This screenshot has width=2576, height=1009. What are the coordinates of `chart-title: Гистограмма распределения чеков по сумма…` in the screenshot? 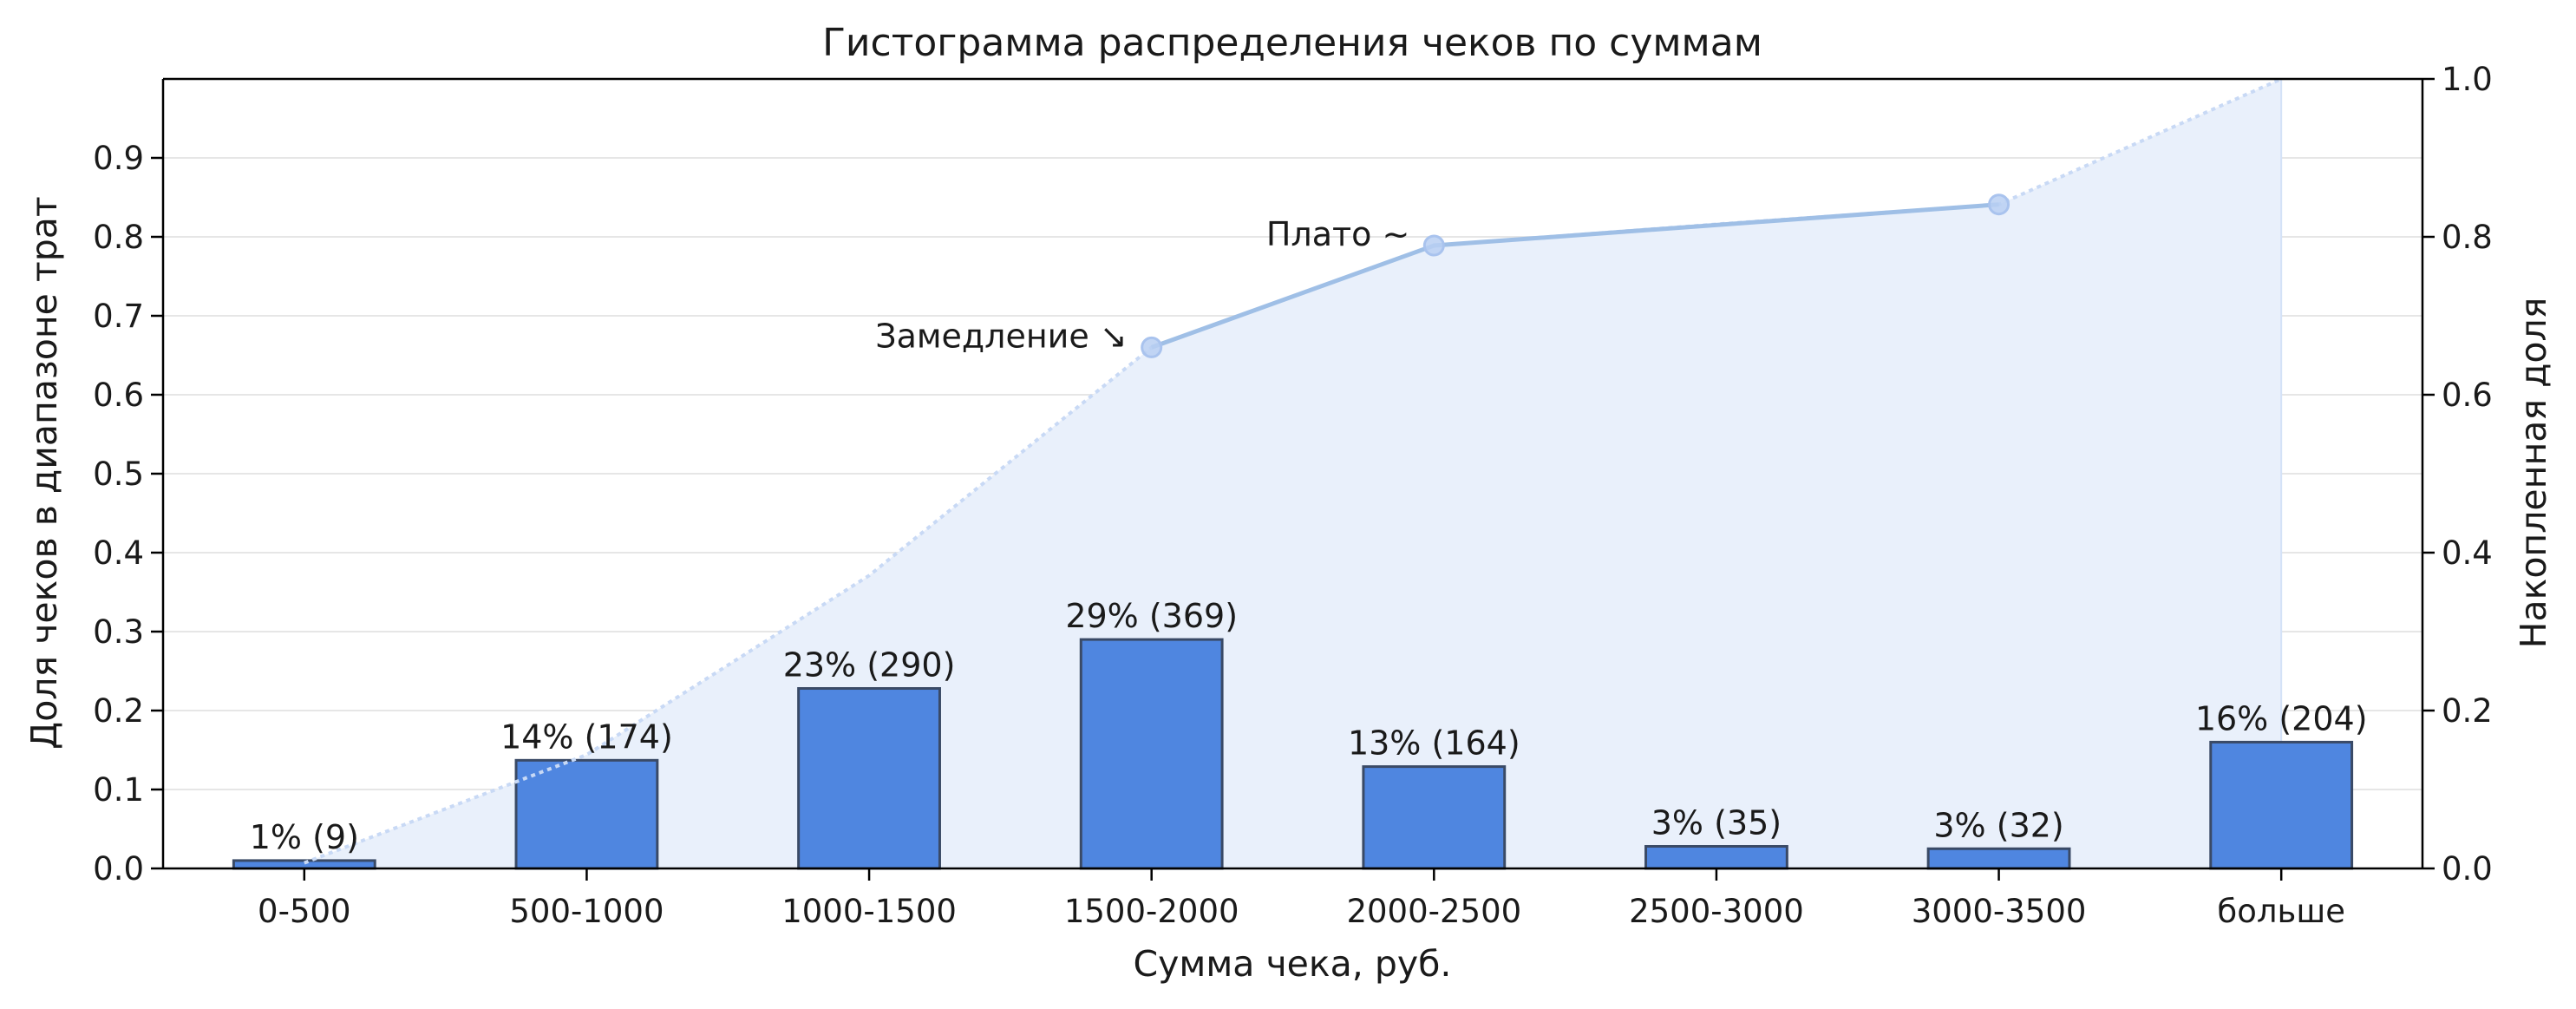 It's located at (1292, 43).